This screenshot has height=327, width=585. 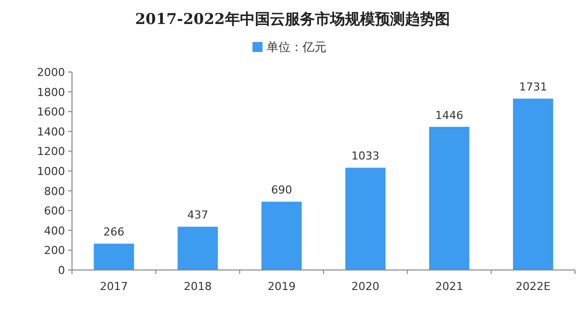 What do you see at coordinates (365, 156) in the screenshot?
I see `data-label: 1033` at bounding box center [365, 156].